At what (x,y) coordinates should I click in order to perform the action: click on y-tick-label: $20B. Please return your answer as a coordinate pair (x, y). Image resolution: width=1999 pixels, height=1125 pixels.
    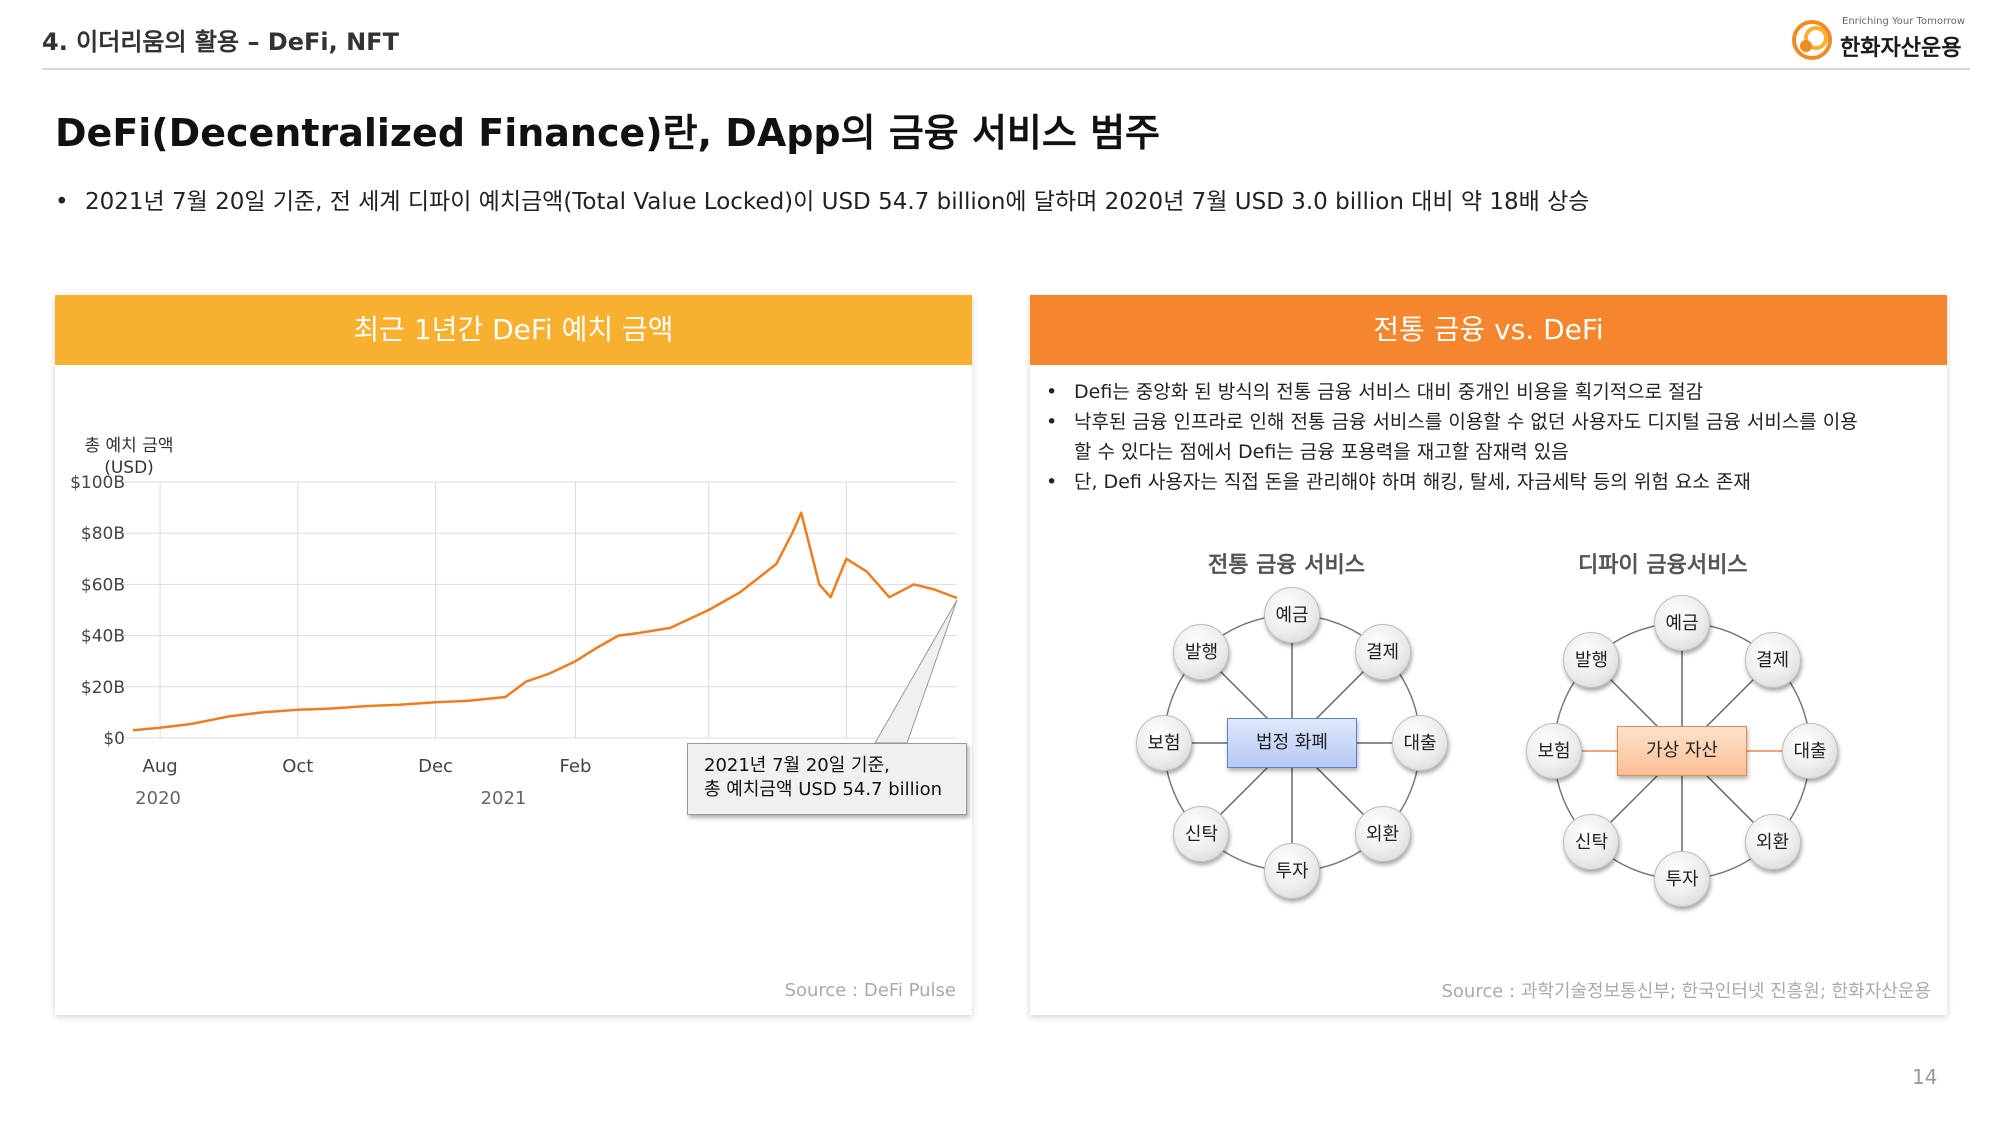
    Looking at the image, I should click on (103, 688).